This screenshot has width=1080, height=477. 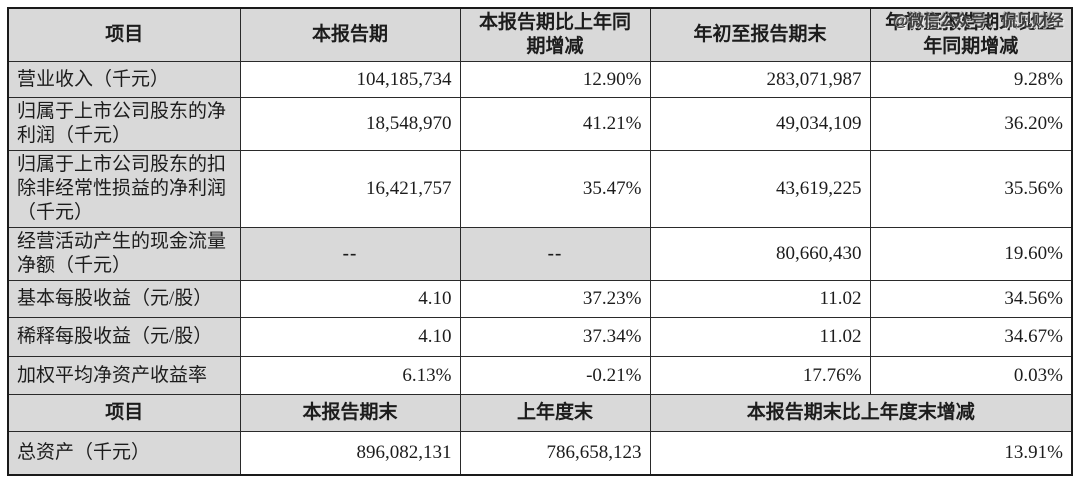 I want to click on table-cell: 36.20%, so click(x=971, y=124).